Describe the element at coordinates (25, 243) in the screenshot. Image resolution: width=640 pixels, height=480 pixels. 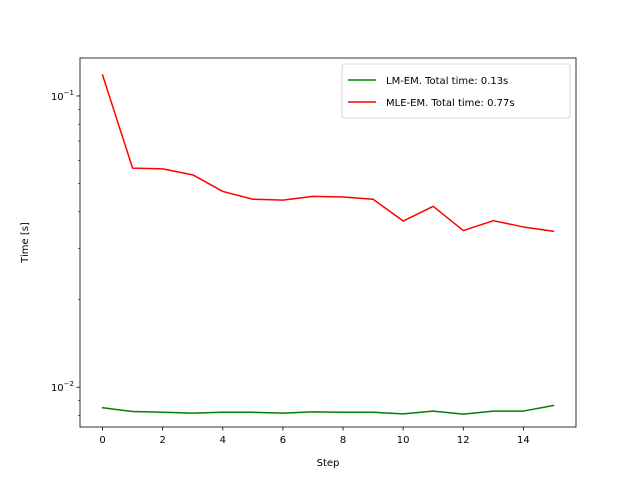
I see `y-axis-label: Time [s]` at that location.